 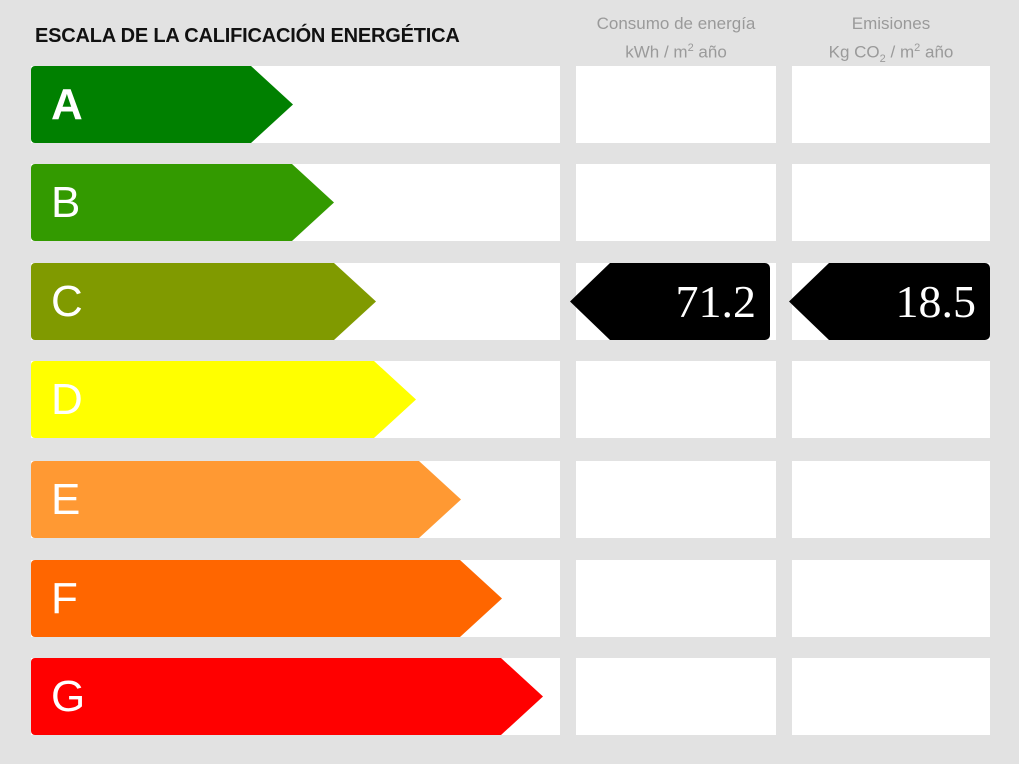 What do you see at coordinates (716, 301) in the screenshot?
I see `energy-value: 71.2` at bounding box center [716, 301].